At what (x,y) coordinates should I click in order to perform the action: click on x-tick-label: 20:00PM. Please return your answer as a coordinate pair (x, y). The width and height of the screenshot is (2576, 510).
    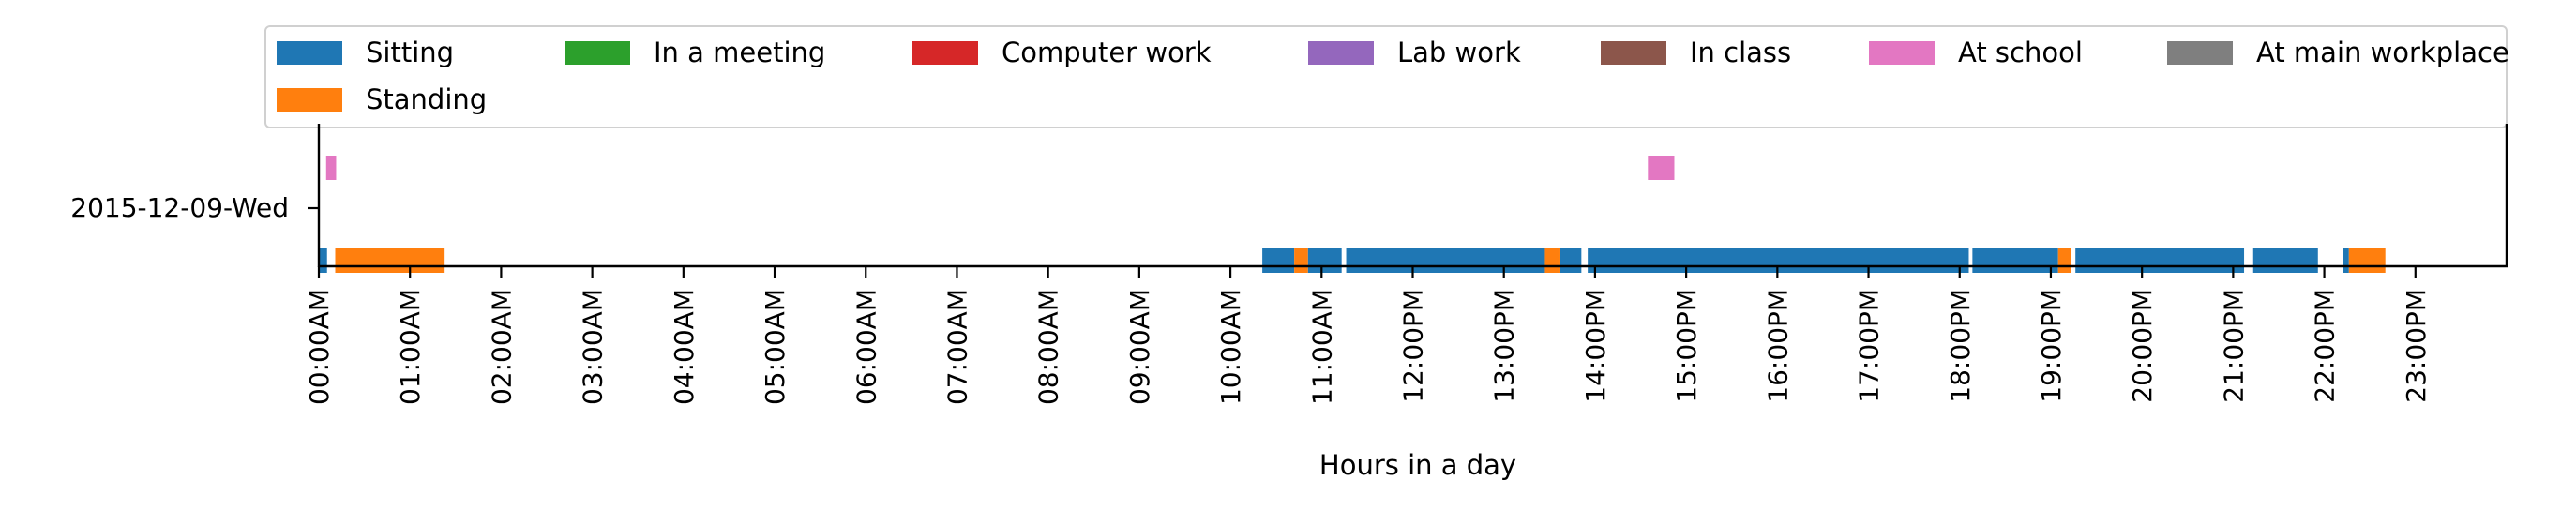
    Looking at the image, I should click on (2142, 346).